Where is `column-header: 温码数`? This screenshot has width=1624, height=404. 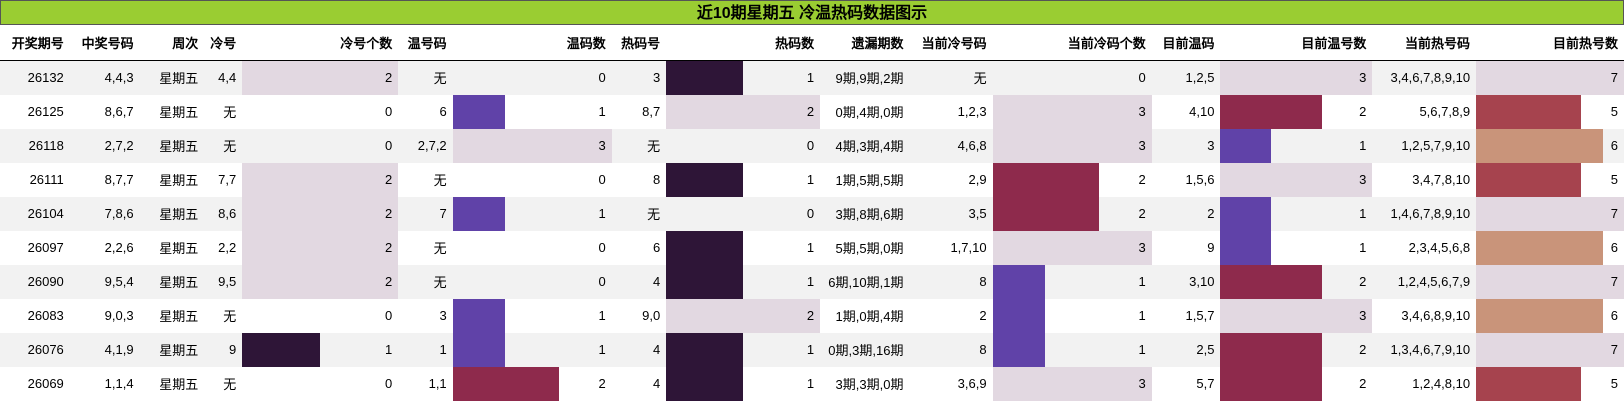
column-header: 温码数 is located at coordinates (532, 43).